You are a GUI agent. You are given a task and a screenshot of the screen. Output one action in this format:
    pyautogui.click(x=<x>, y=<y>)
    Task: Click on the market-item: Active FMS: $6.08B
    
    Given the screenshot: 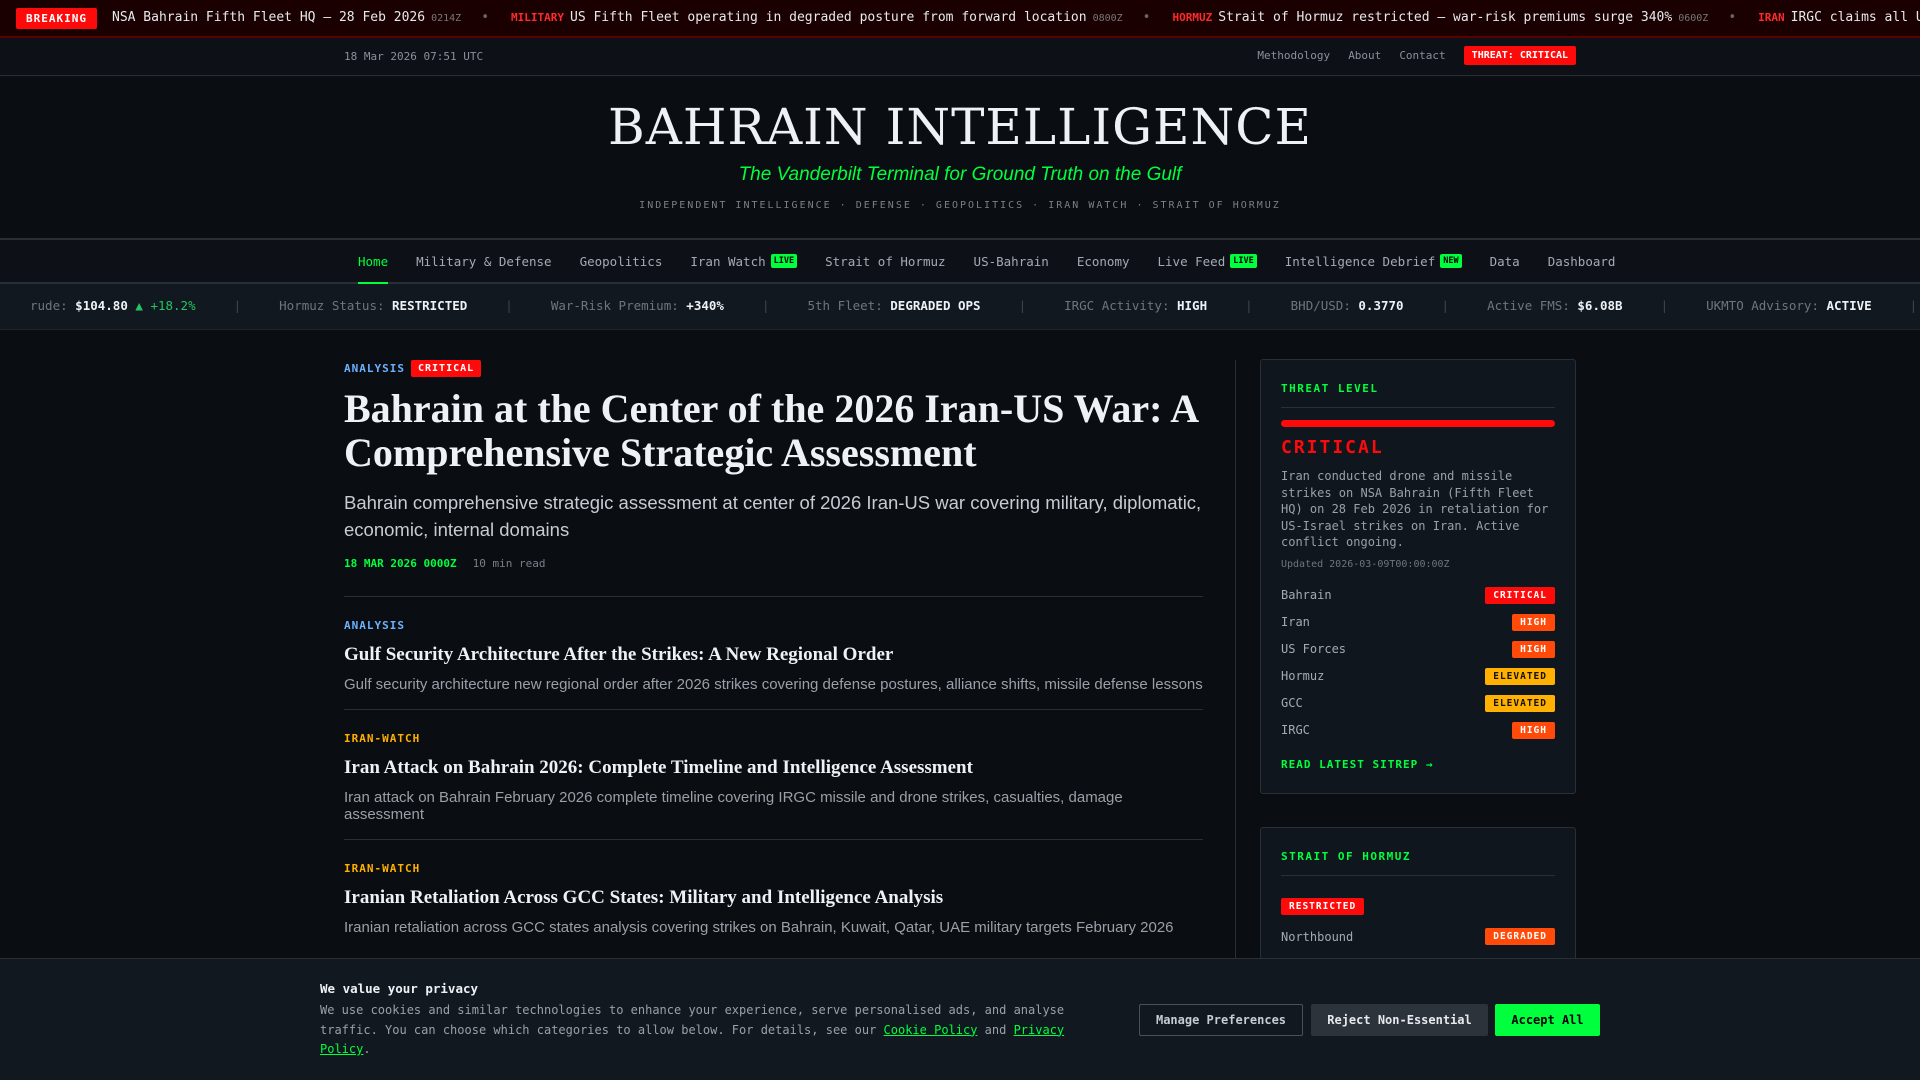 What is the action you would take?
    pyautogui.click(x=1554, y=305)
    